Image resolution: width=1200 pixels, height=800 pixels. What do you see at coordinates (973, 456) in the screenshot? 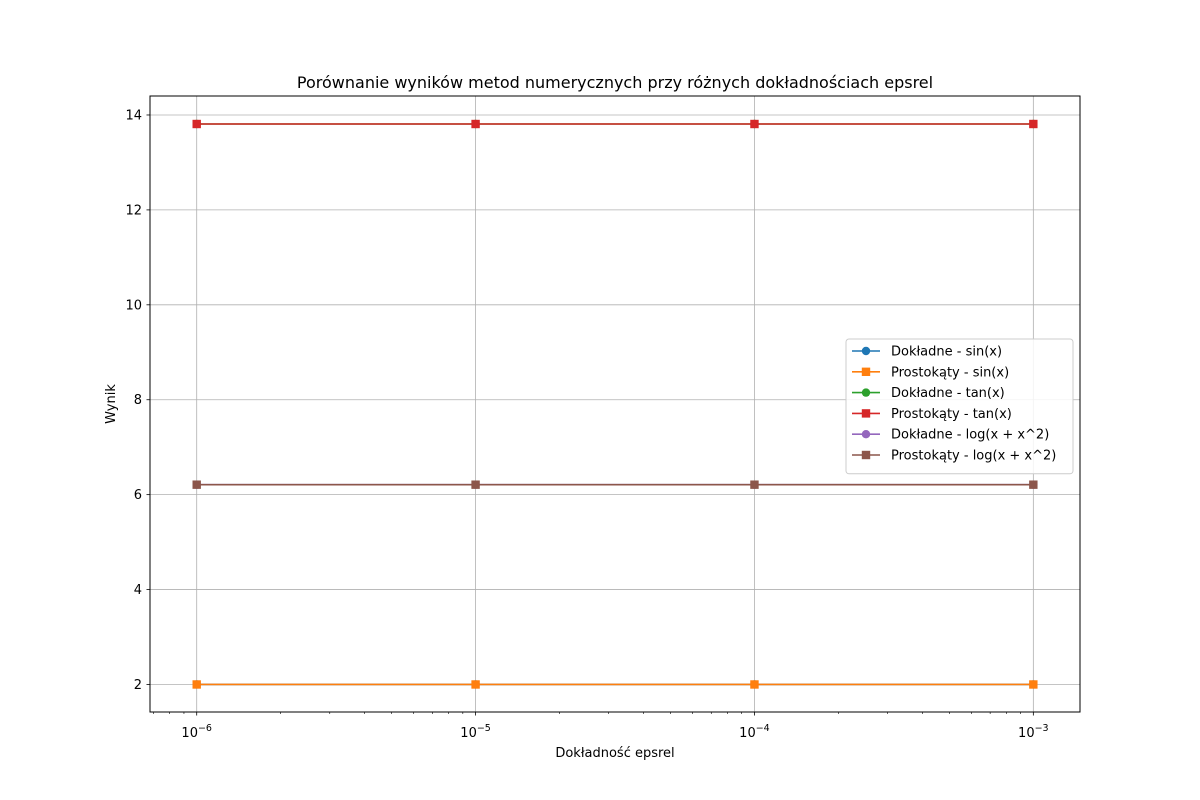
I see `legend-label: Prostokąty - log(x + x^2)` at bounding box center [973, 456].